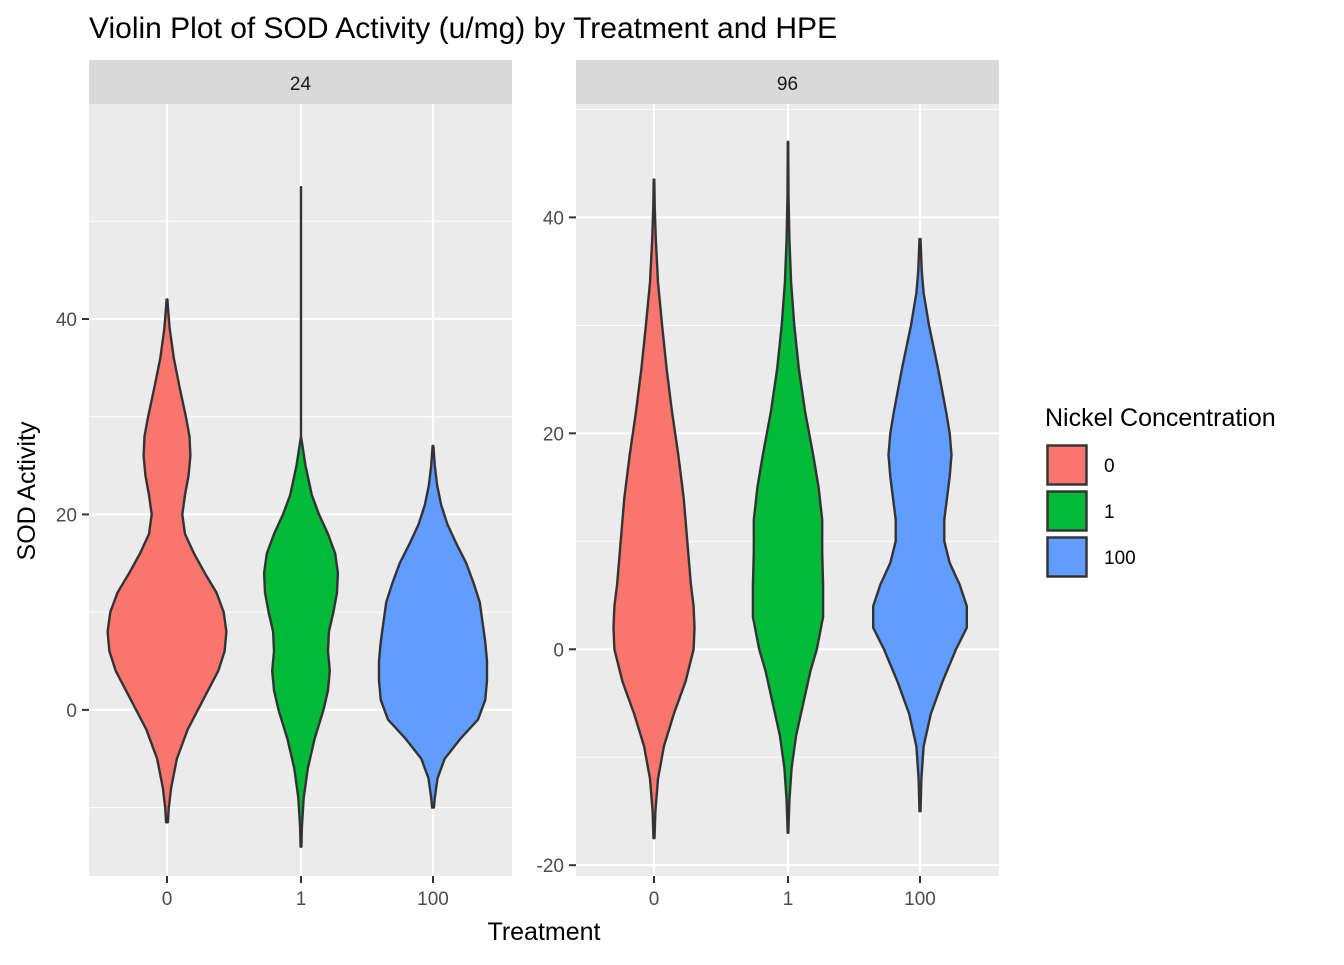 This screenshot has height=965, width=1344. What do you see at coordinates (543, 932) in the screenshot?
I see `x-axis-title: Treatment` at bounding box center [543, 932].